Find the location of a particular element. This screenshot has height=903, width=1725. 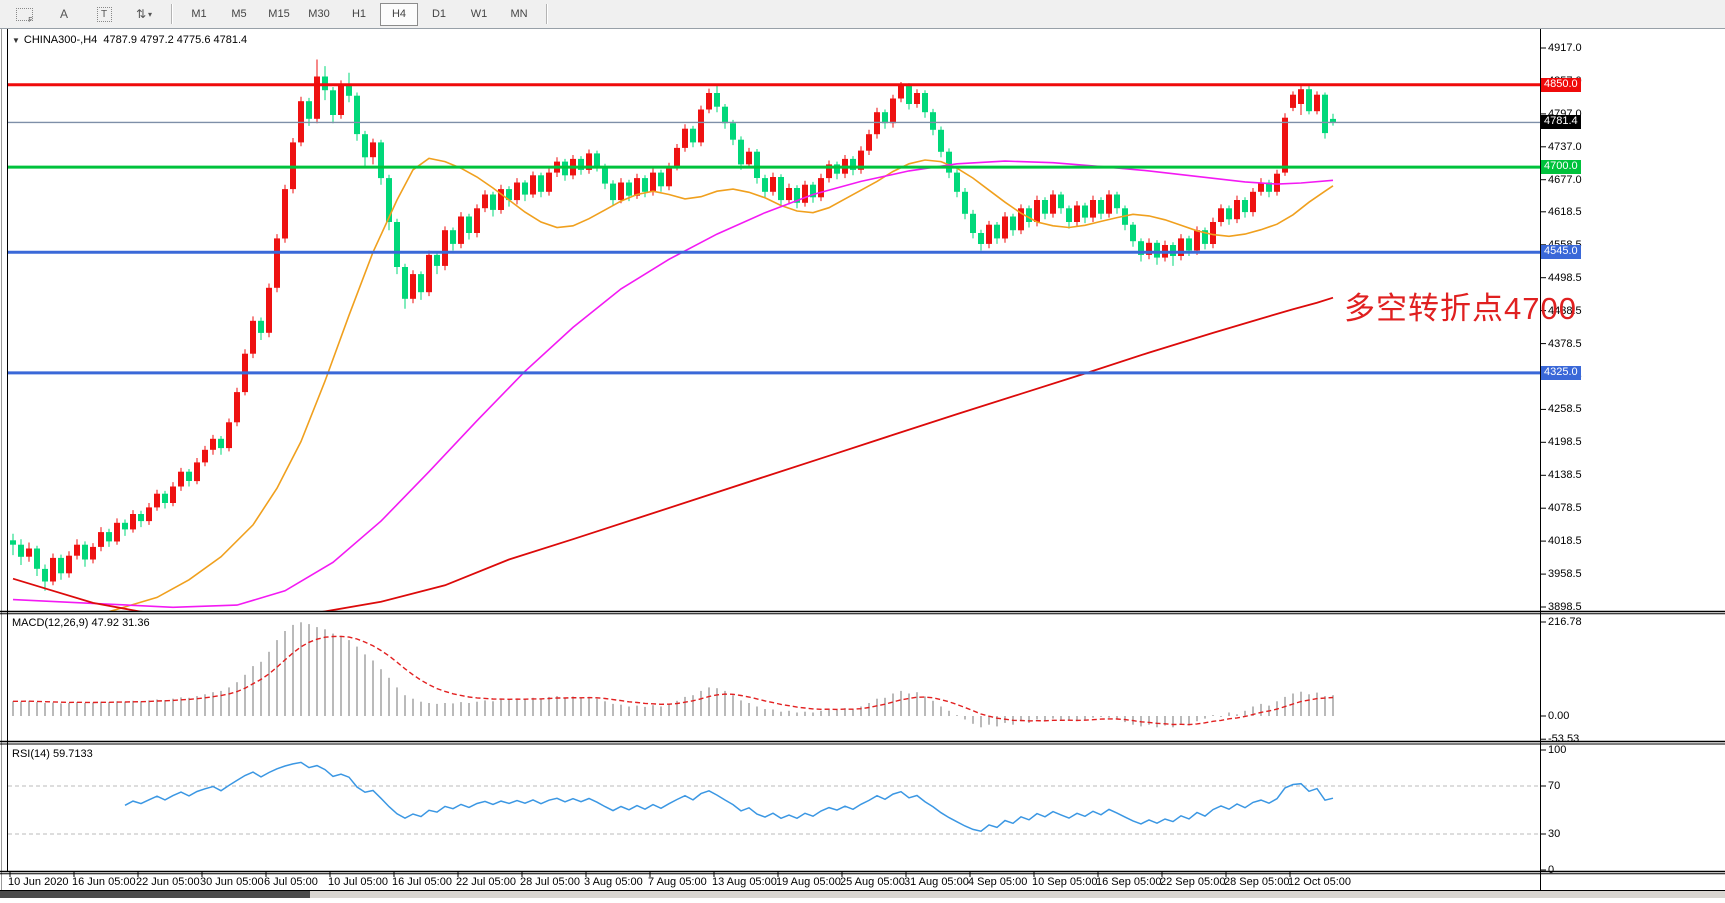

date-tick-label: 7 Aug 05:00 is located at coordinates (677, 882).